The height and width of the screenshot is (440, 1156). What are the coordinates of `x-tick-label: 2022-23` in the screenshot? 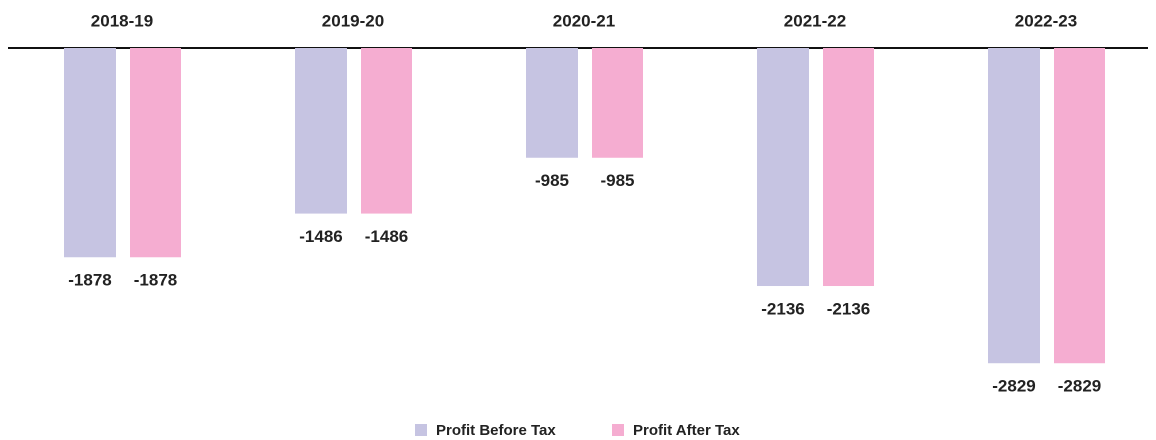 It's located at (1046, 20).